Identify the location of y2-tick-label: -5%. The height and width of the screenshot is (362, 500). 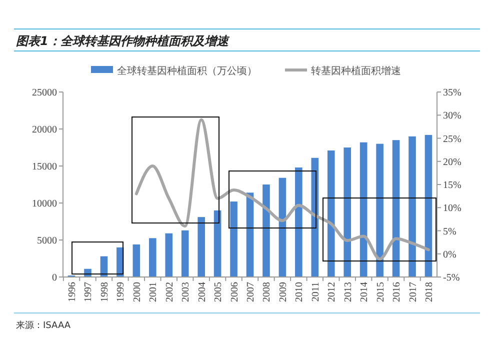
(451, 278).